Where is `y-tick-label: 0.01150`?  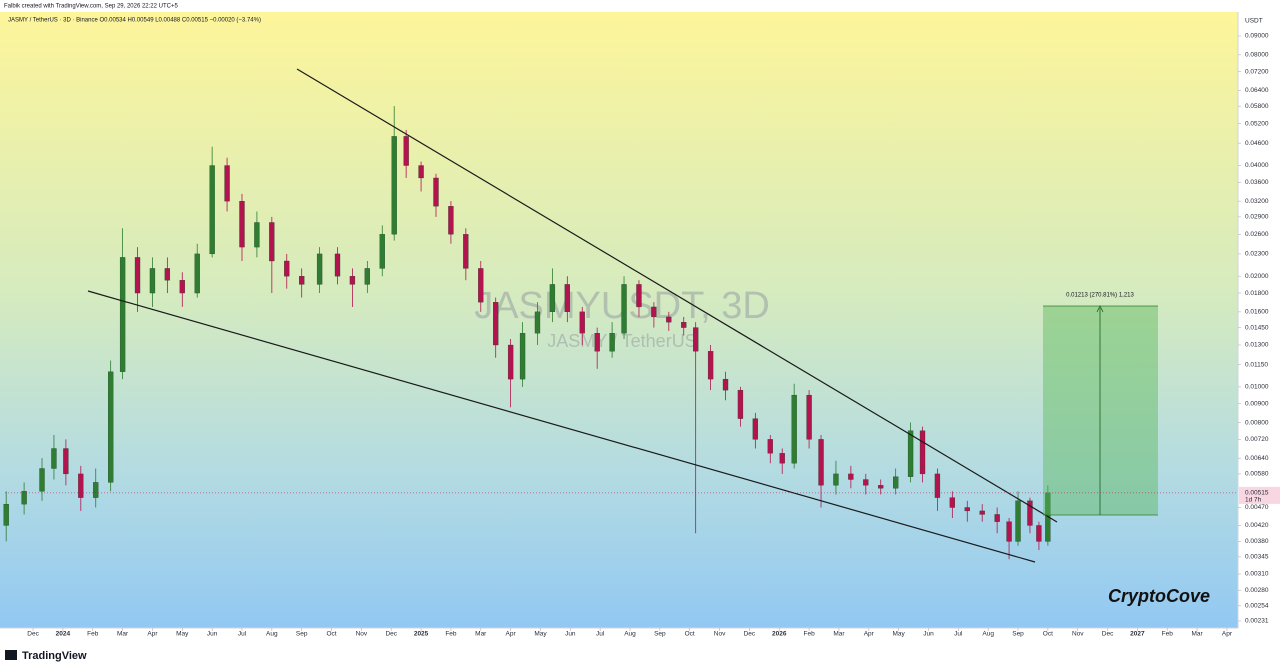
y-tick-label: 0.01150 is located at coordinates (1256, 364).